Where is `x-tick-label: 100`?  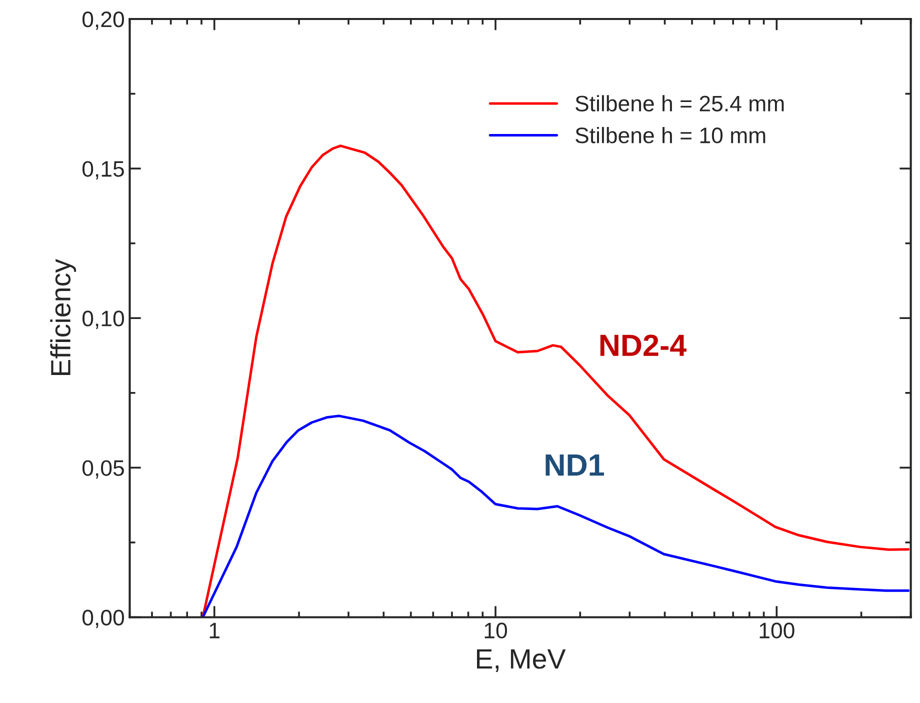 x-tick-label: 100 is located at coordinates (777, 630).